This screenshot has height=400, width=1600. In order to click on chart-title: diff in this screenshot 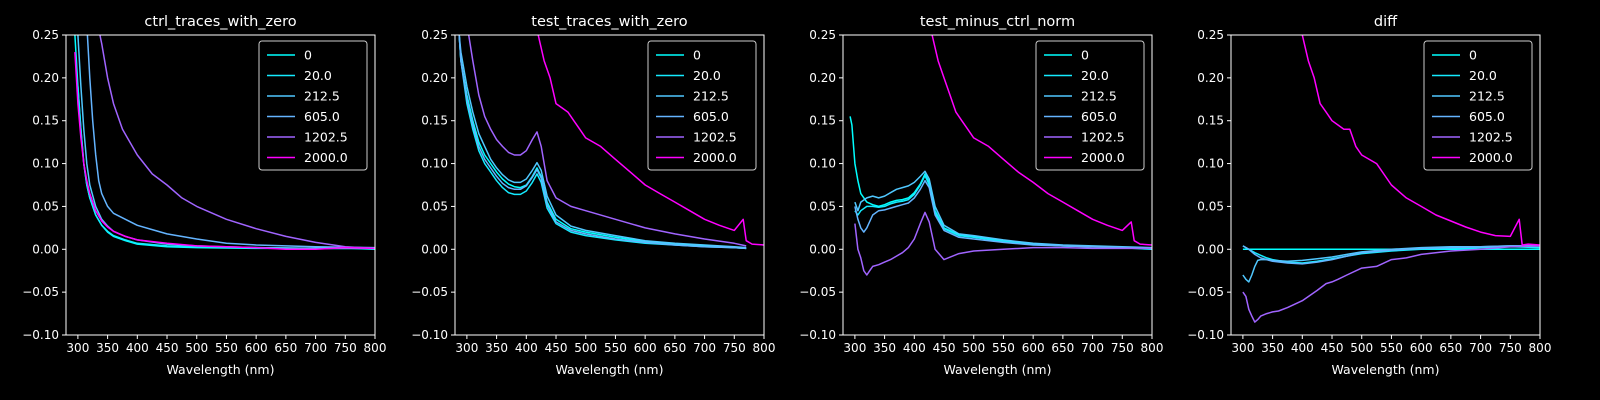, I will do `click(1386, 22)`.